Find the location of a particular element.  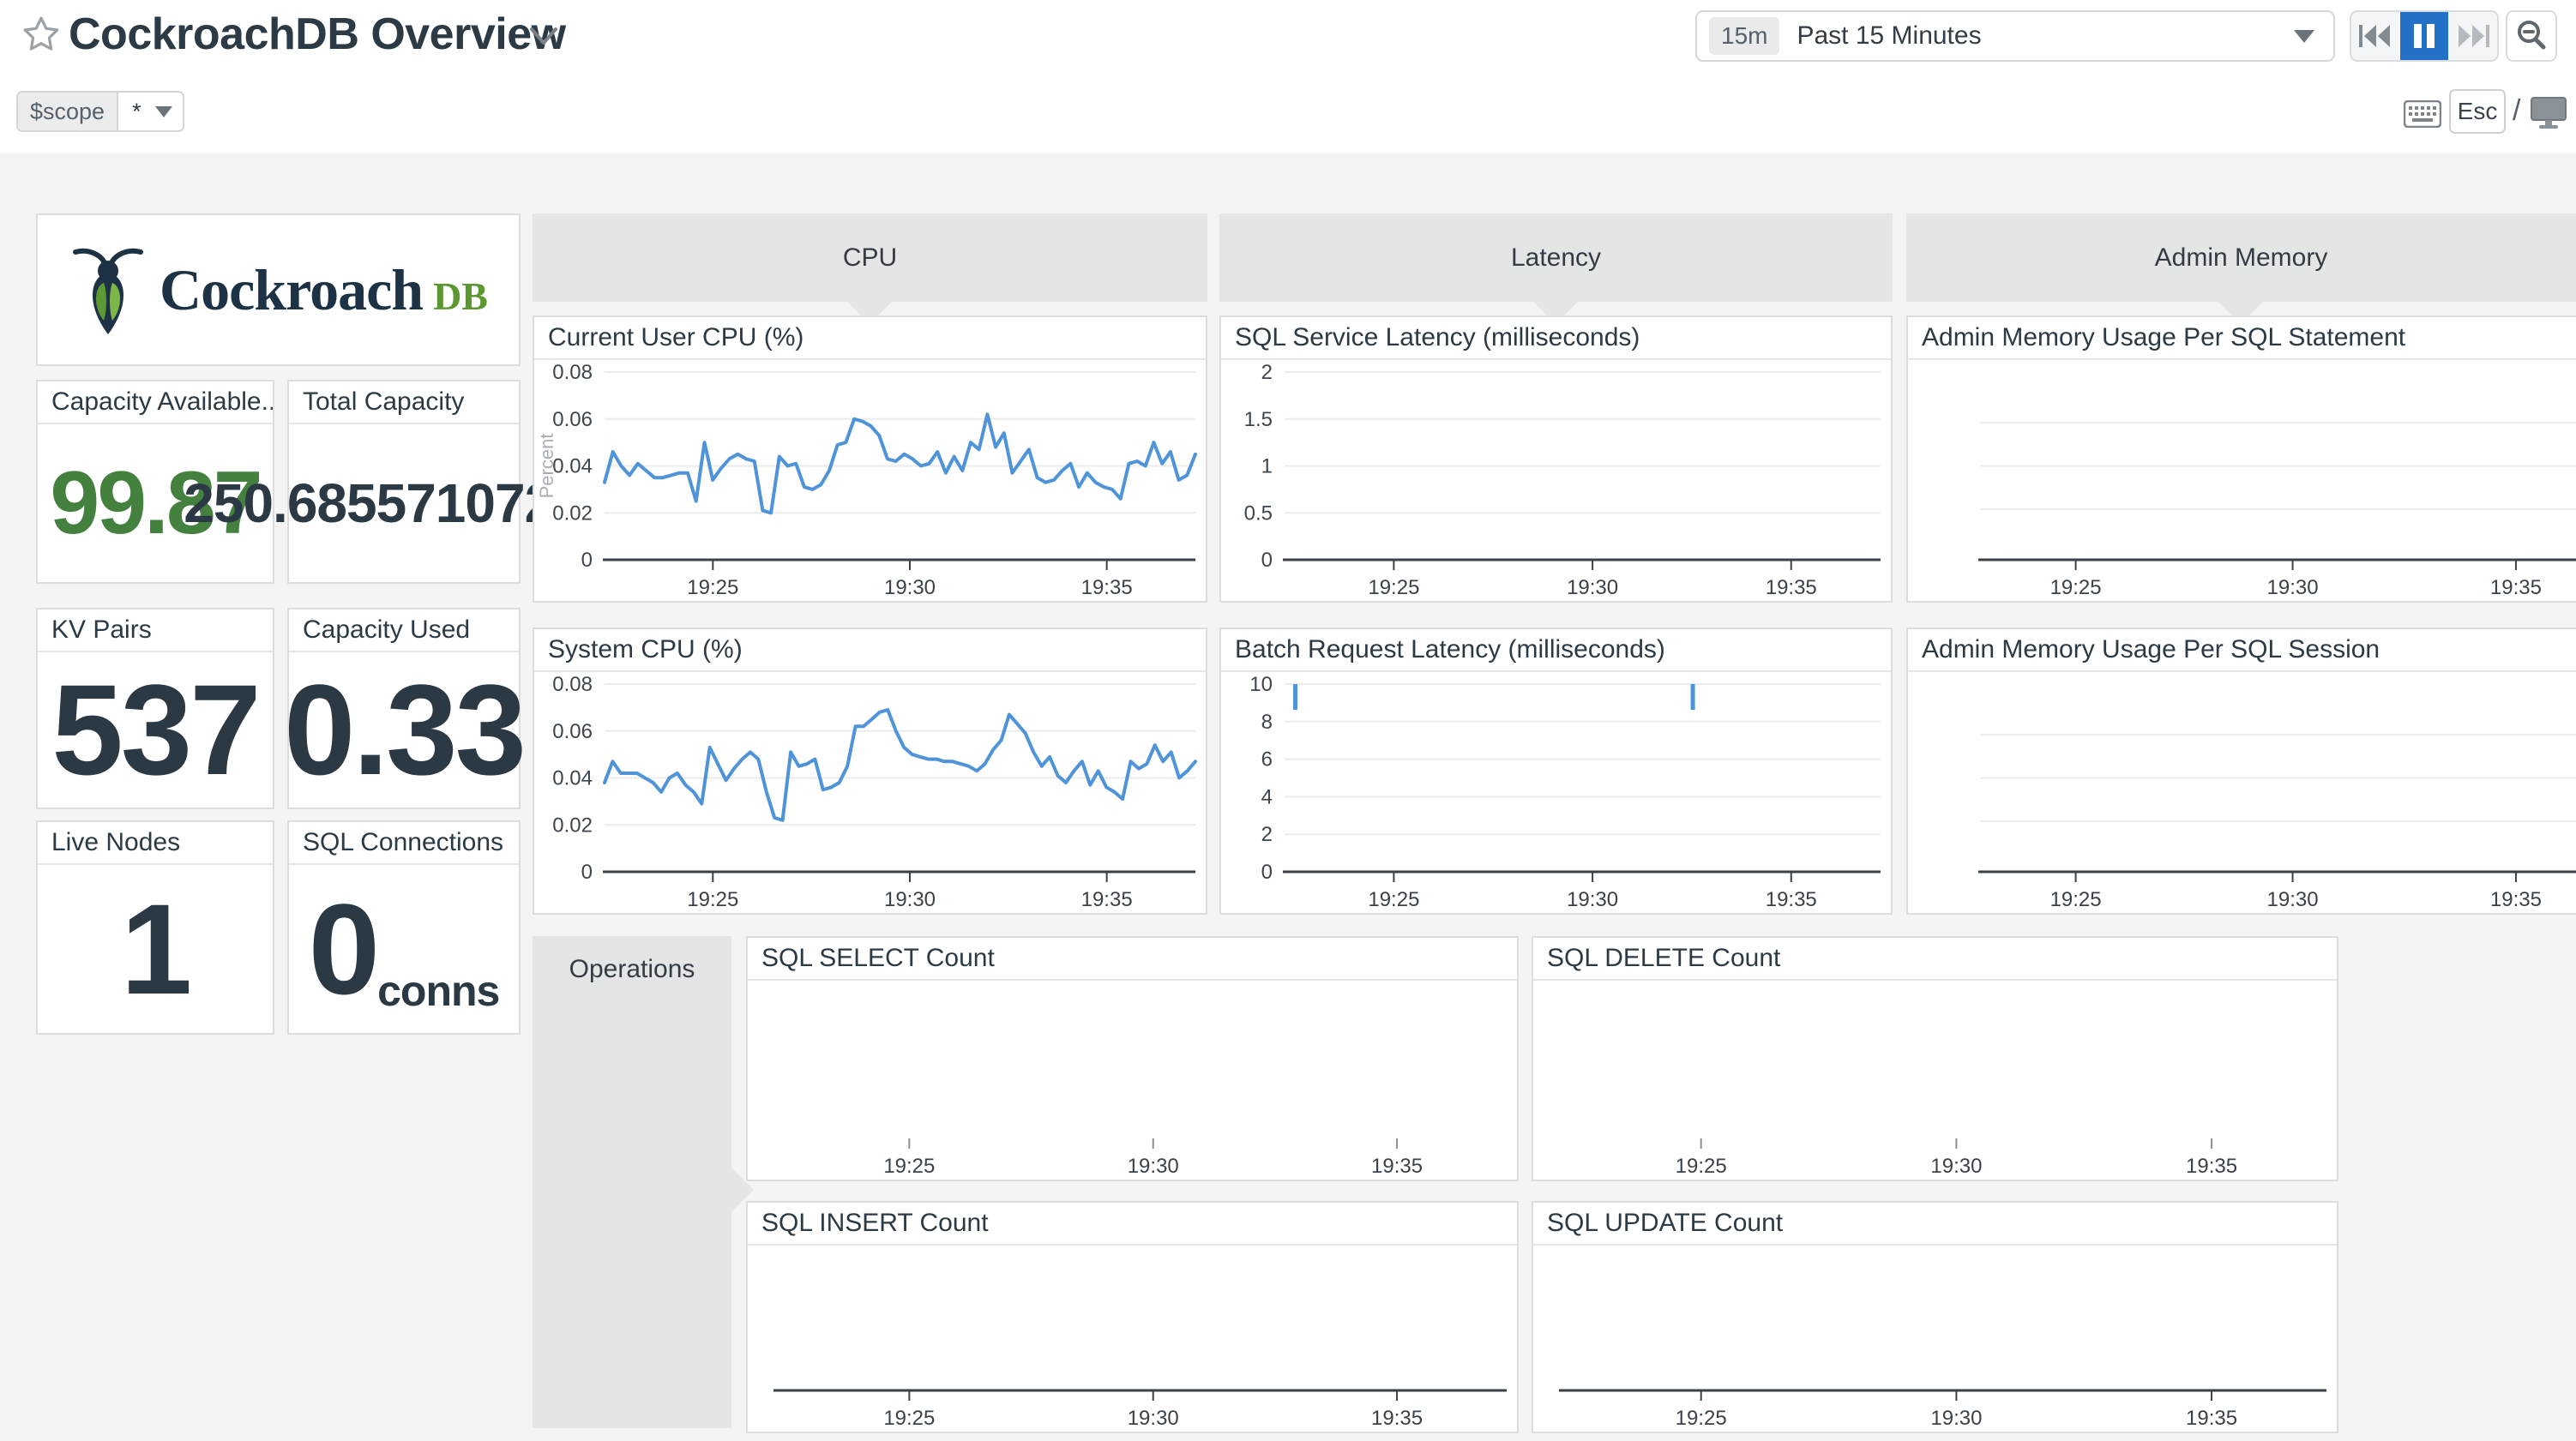

pause-icon is located at coordinates (2424, 36).